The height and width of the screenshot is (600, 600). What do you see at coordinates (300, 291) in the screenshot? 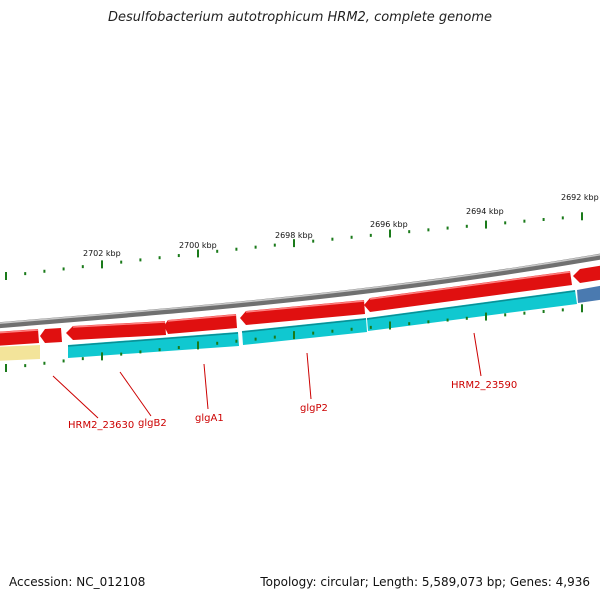
I see `backbone-arc` at bounding box center [300, 291].